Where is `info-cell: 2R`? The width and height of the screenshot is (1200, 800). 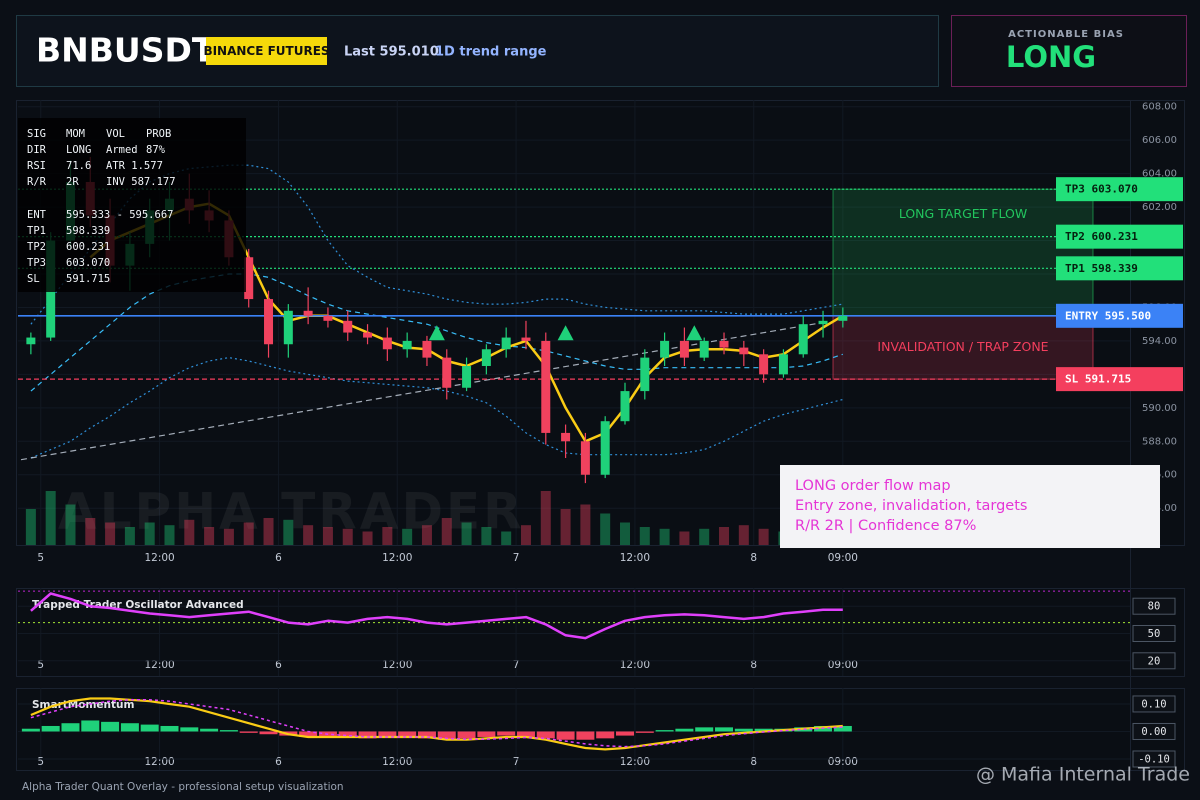
info-cell: 2R is located at coordinates (72, 182).